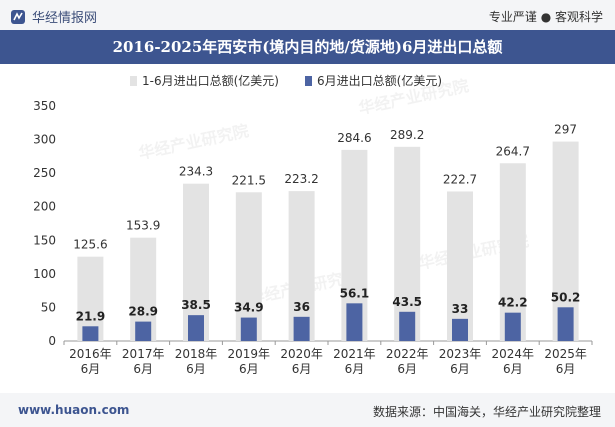  What do you see at coordinates (354, 138) in the screenshot?
I see `data-label-series1: 284.6` at bounding box center [354, 138].